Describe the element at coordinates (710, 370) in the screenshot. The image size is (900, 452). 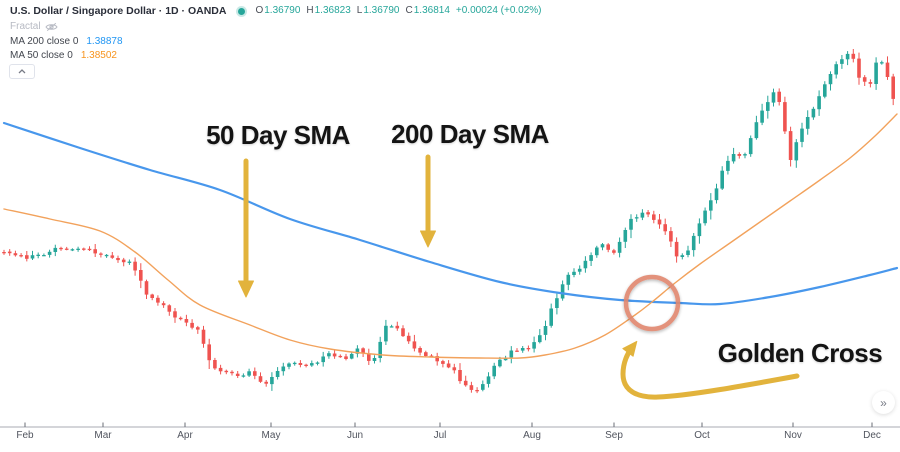
I see `golden-cross-arrow` at that location.